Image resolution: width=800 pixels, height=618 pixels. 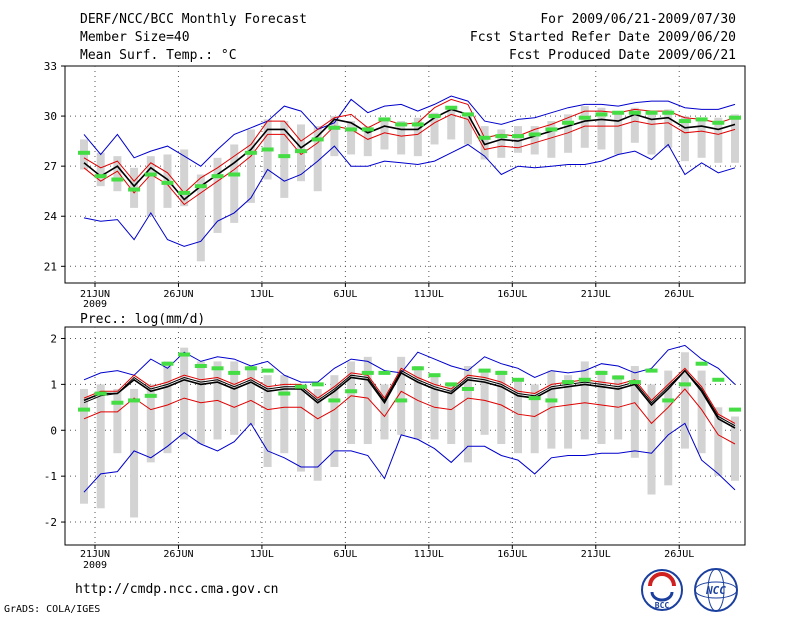 What do you see at coordinates (689, 590) in the screenshot?
I see `logos: BCC NCC` at bounding box center [689, 590].